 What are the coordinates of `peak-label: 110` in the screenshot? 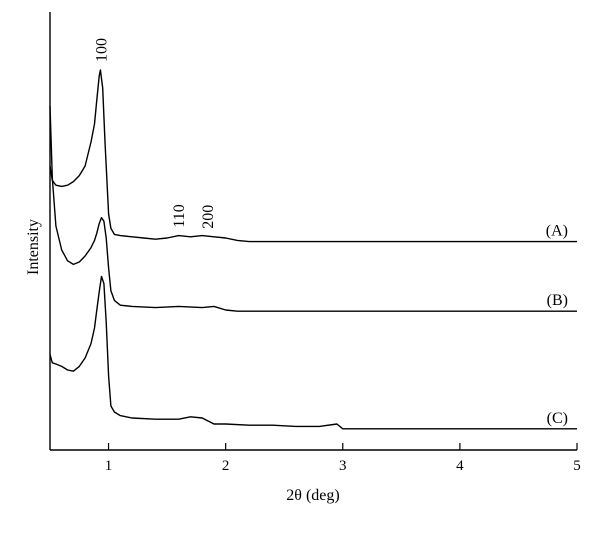 It's located at (179, 215).